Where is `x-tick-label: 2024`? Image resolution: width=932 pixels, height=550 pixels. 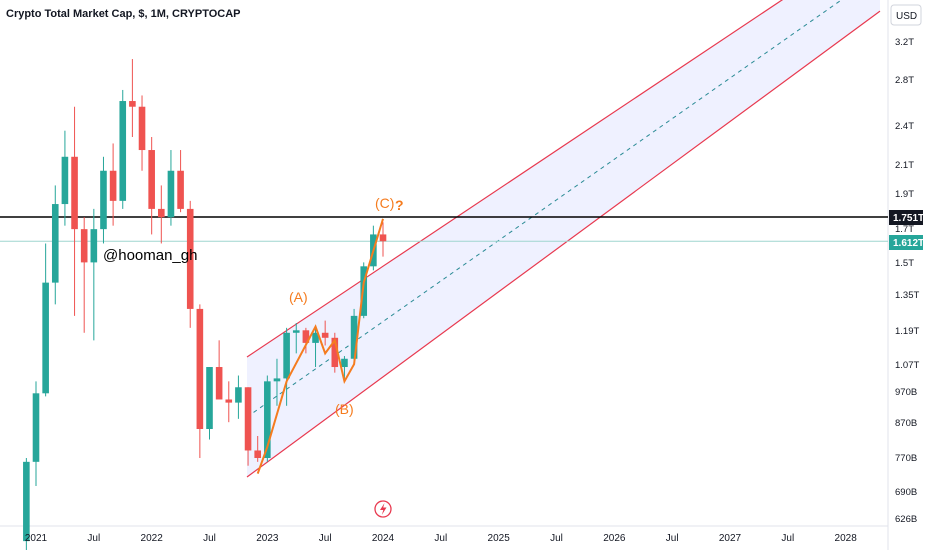
x-tick-label: 2024 is located at coordinates (383, 538).